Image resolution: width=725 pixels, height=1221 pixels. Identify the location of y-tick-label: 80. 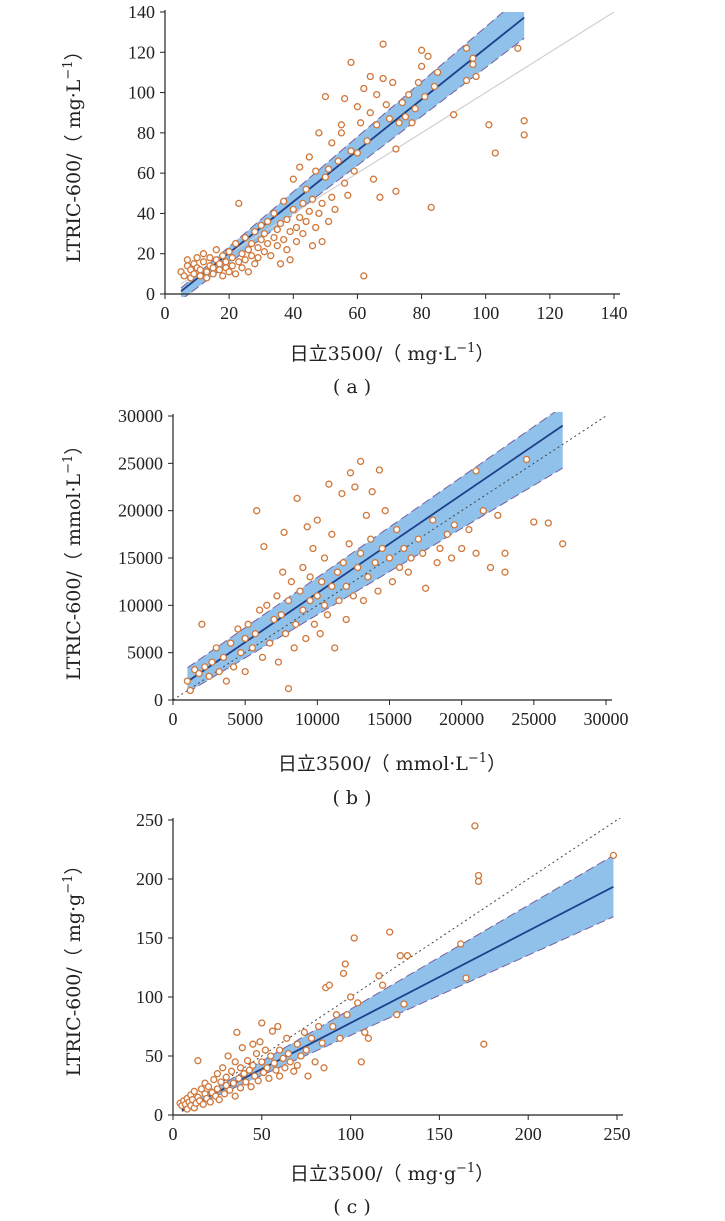
(146, 133).